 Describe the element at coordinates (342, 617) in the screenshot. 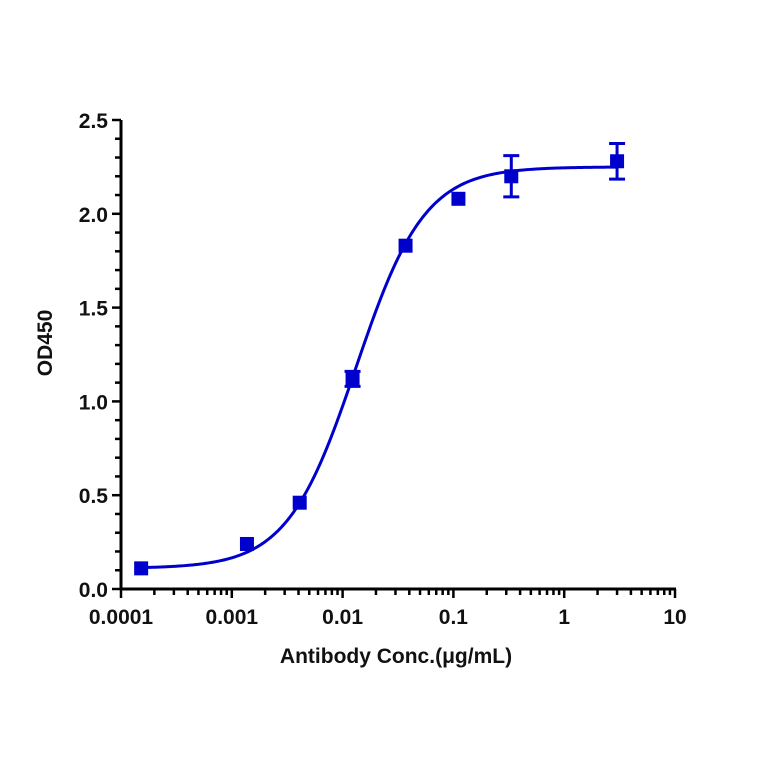

I see `x-tick-label: 0.01` at that location.